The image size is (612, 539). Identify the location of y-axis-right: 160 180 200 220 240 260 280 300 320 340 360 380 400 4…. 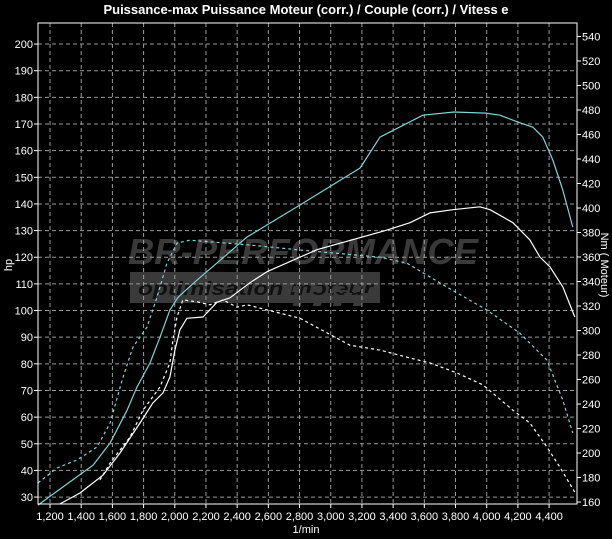
(588, 270).